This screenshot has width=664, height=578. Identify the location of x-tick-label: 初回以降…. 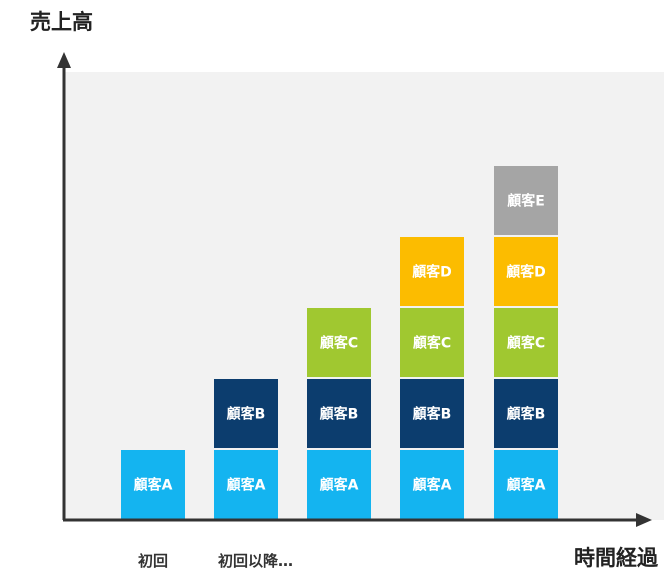
(255, 561).